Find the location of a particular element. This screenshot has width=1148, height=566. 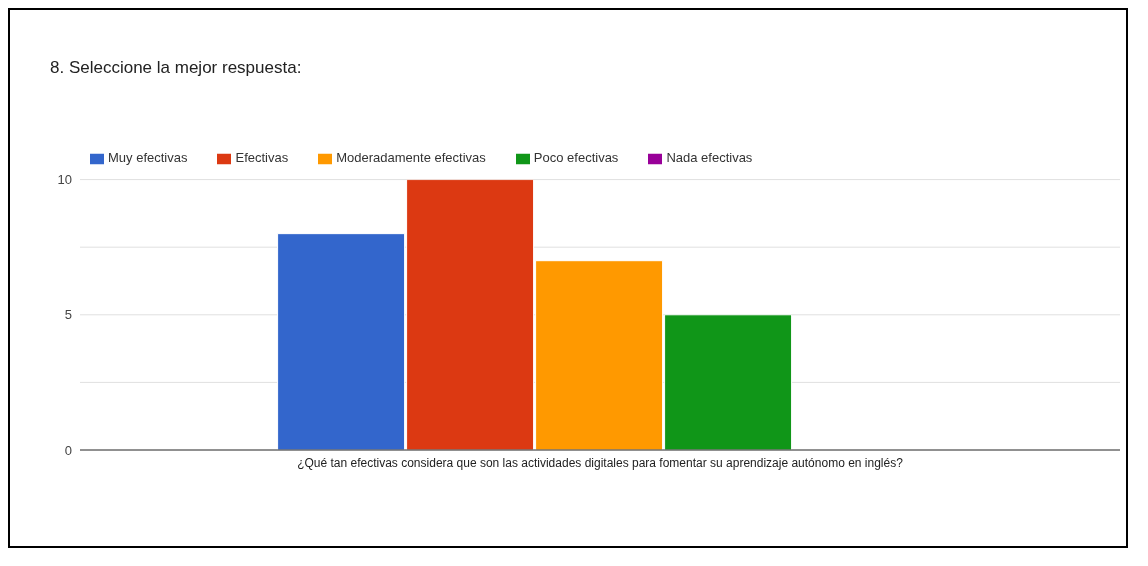

chart-title: 8. Seleccione la mejor respuesta: is located at coordinates (176, 68).